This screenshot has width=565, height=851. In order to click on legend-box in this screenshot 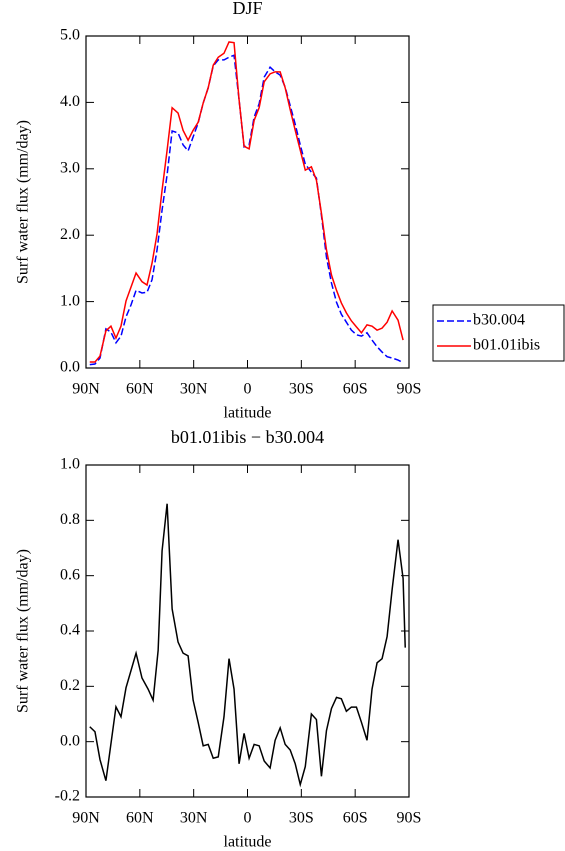, I will do `click(498, 333)`.